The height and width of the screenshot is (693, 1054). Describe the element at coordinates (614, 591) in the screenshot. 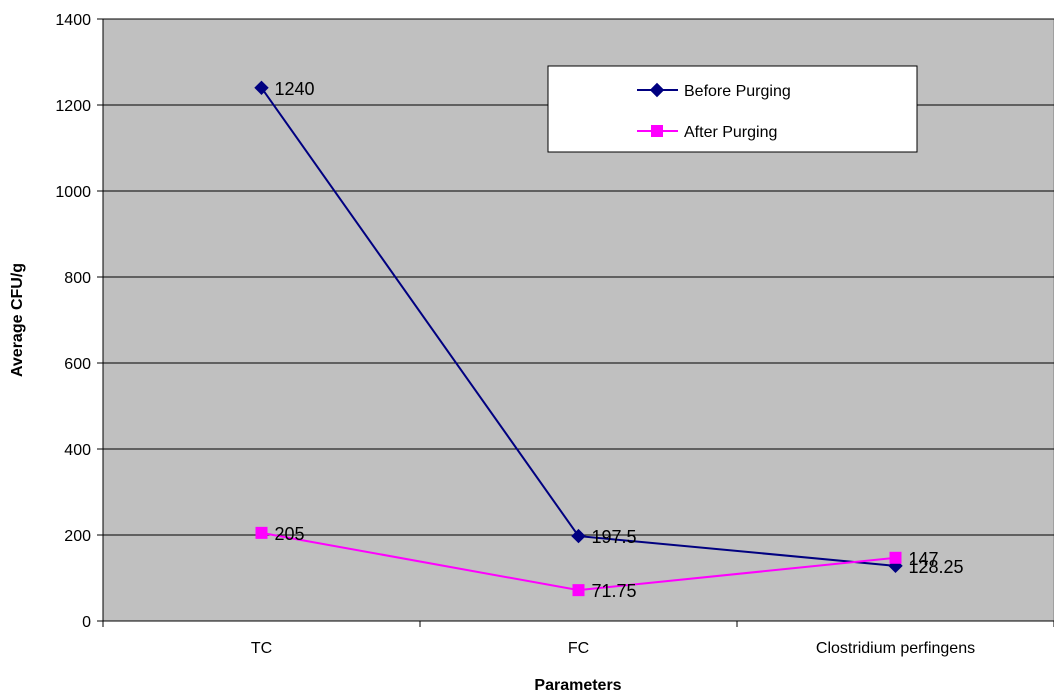

I see `data-label: 71.75` at that location.